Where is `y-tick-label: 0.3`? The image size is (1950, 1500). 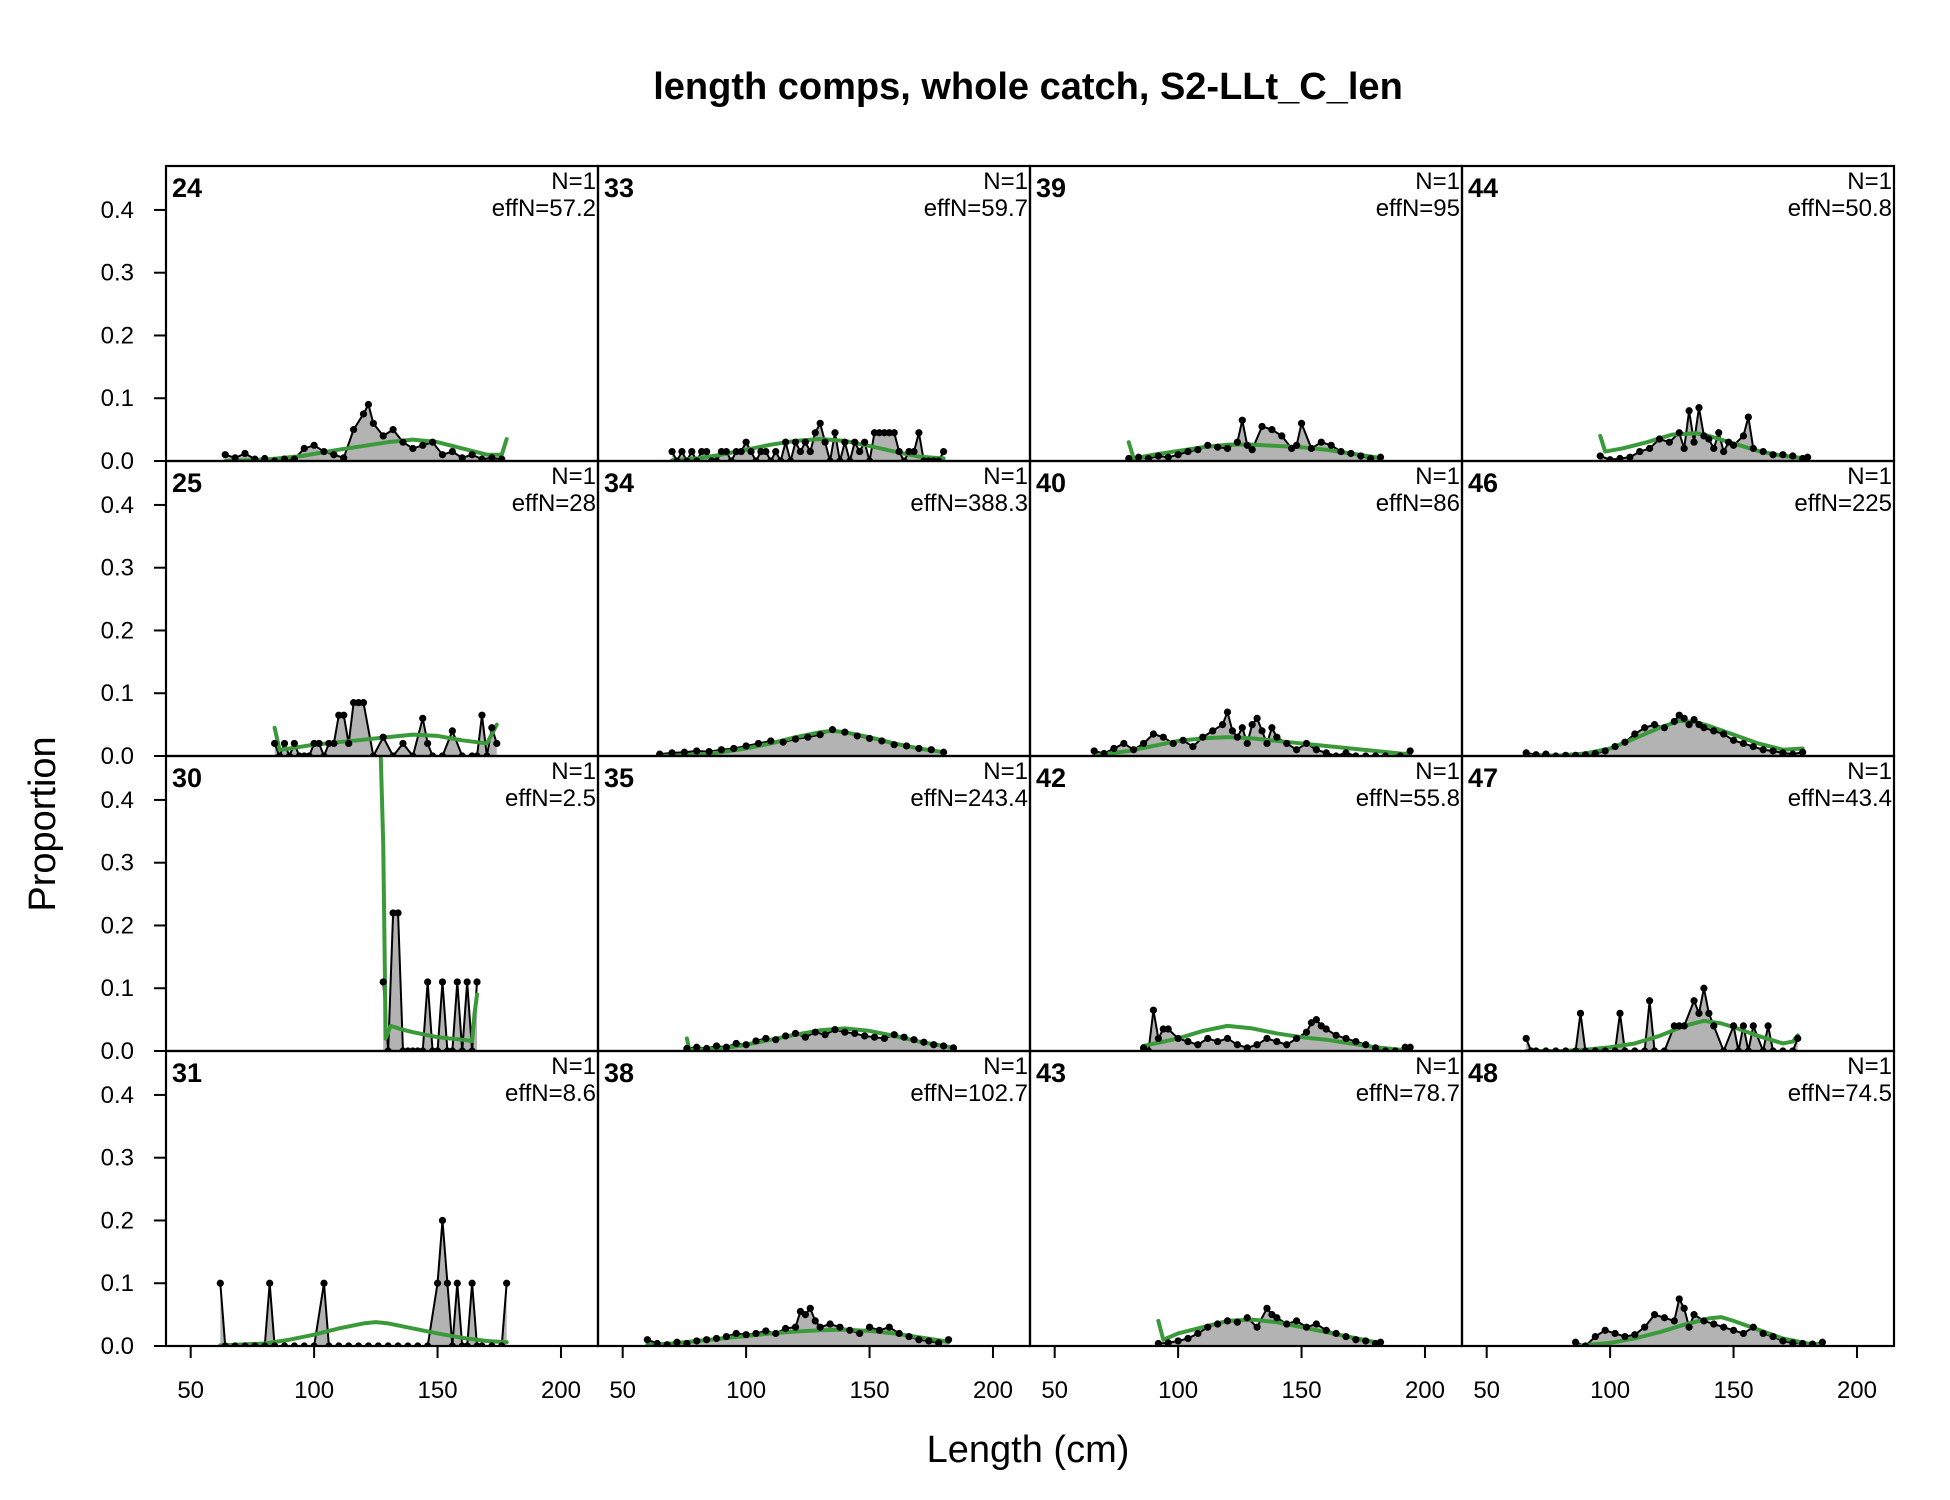 y-tick-label: 0.3 is located at coordinates (117, 863).